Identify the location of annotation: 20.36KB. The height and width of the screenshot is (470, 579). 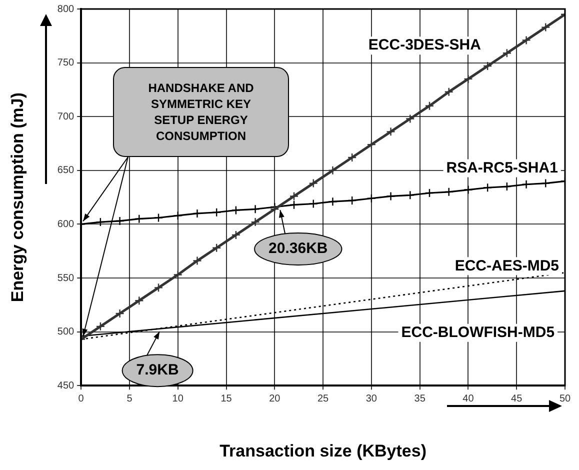
(298, 249).